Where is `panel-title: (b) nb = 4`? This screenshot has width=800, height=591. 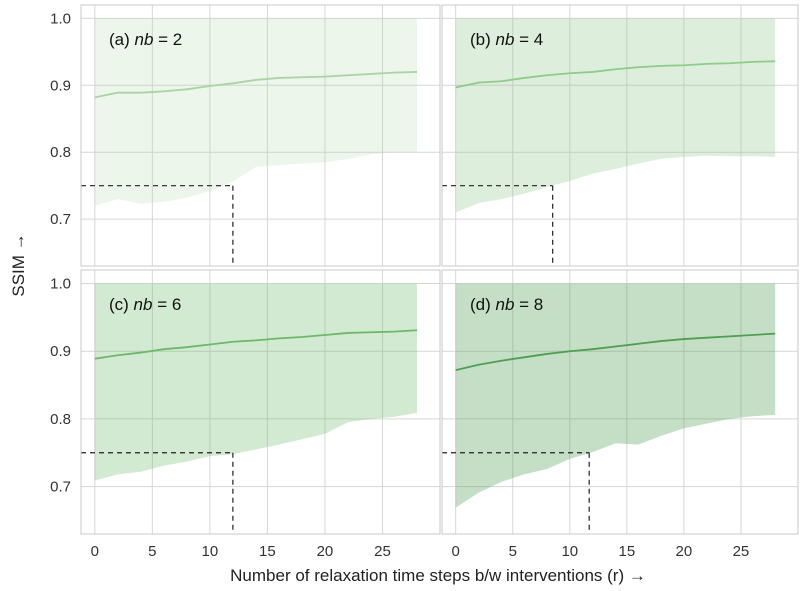
panel-title: (b) nb = 4 is located at coordinates (506, 39).